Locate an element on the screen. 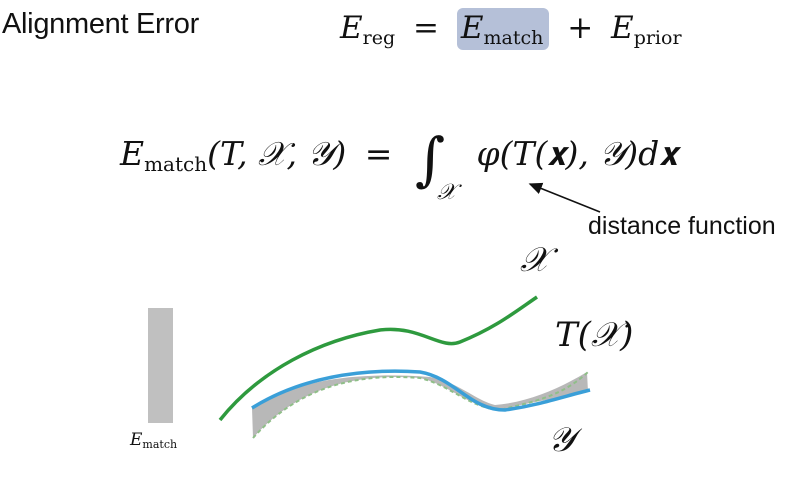 The width and height of the screenshot is (798, 478). y-curve-label: 𝒴 is located at coordinates (561, 440).